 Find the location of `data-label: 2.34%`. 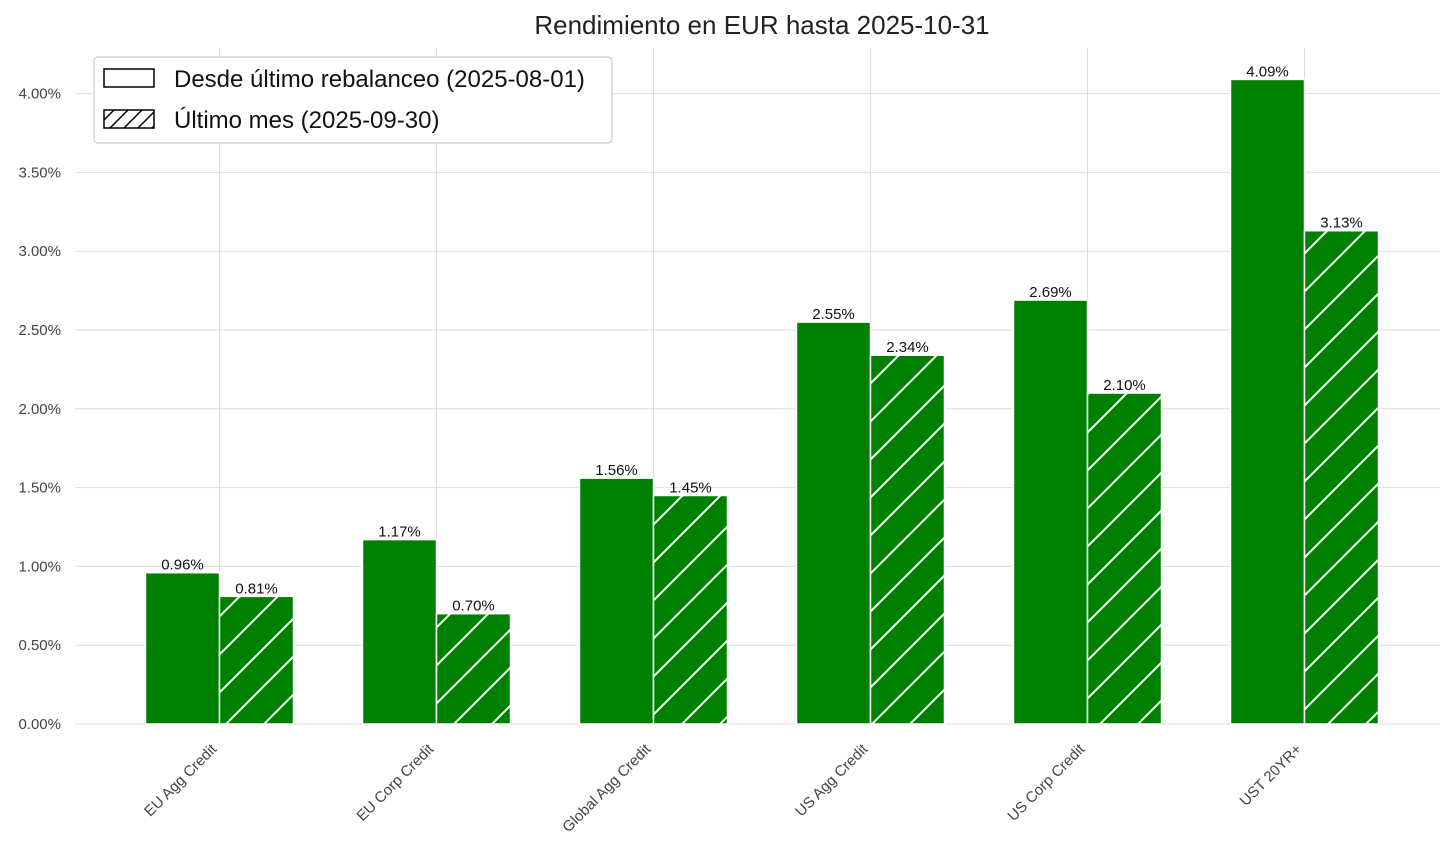

data-label: 2.34% is located at coordinates (907, 347).